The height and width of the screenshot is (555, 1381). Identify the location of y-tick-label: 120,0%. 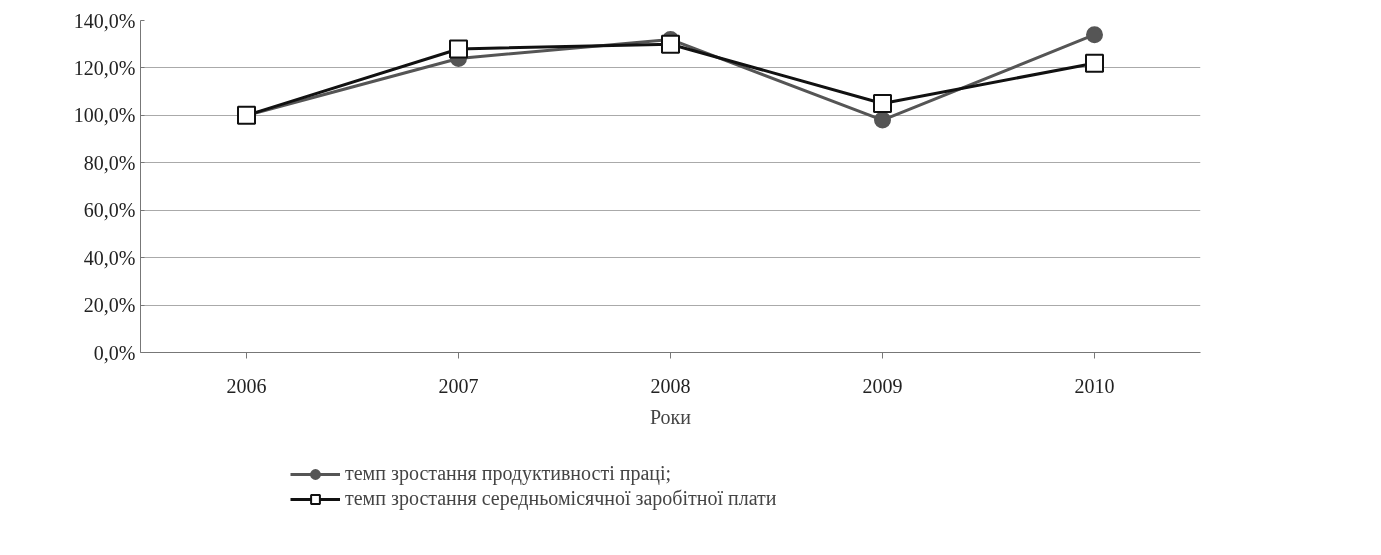
(104, 67).